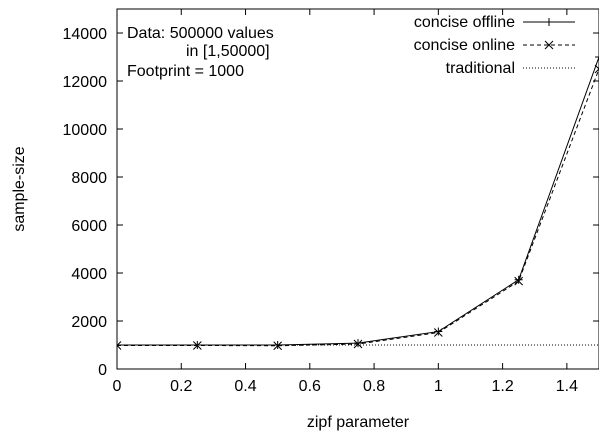  What do you see at coordinates (85, 34) in the screenshot?
I see `y-tick-label: 14000` at bounding box center [85, 34].